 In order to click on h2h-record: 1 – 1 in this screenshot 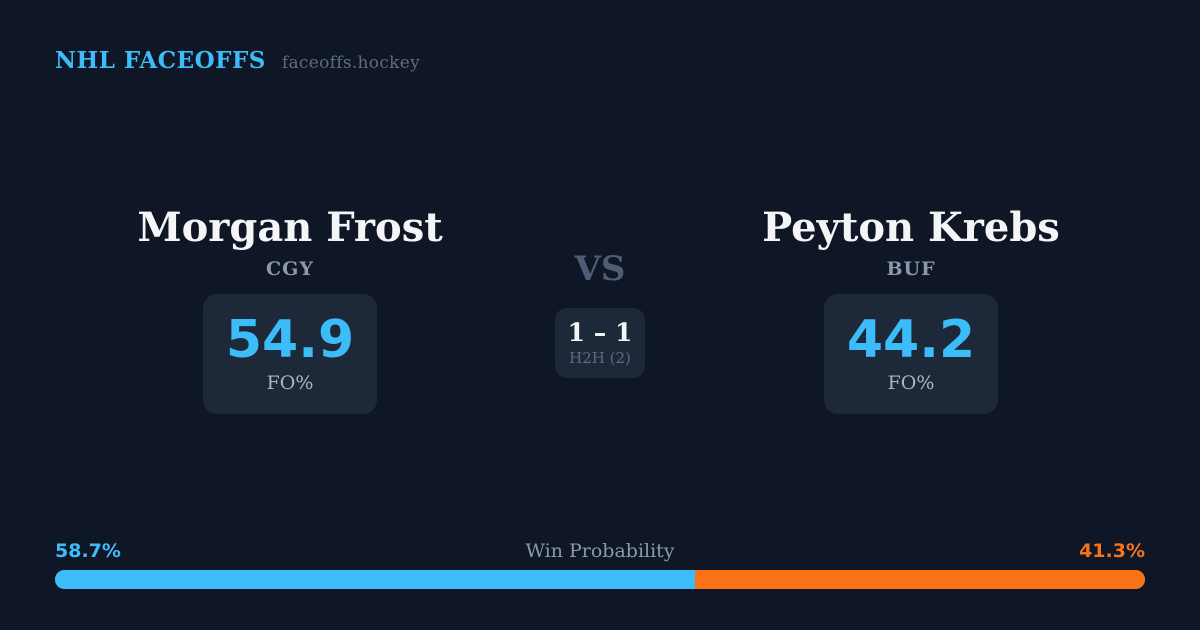, I will do `click(600, 332)`.